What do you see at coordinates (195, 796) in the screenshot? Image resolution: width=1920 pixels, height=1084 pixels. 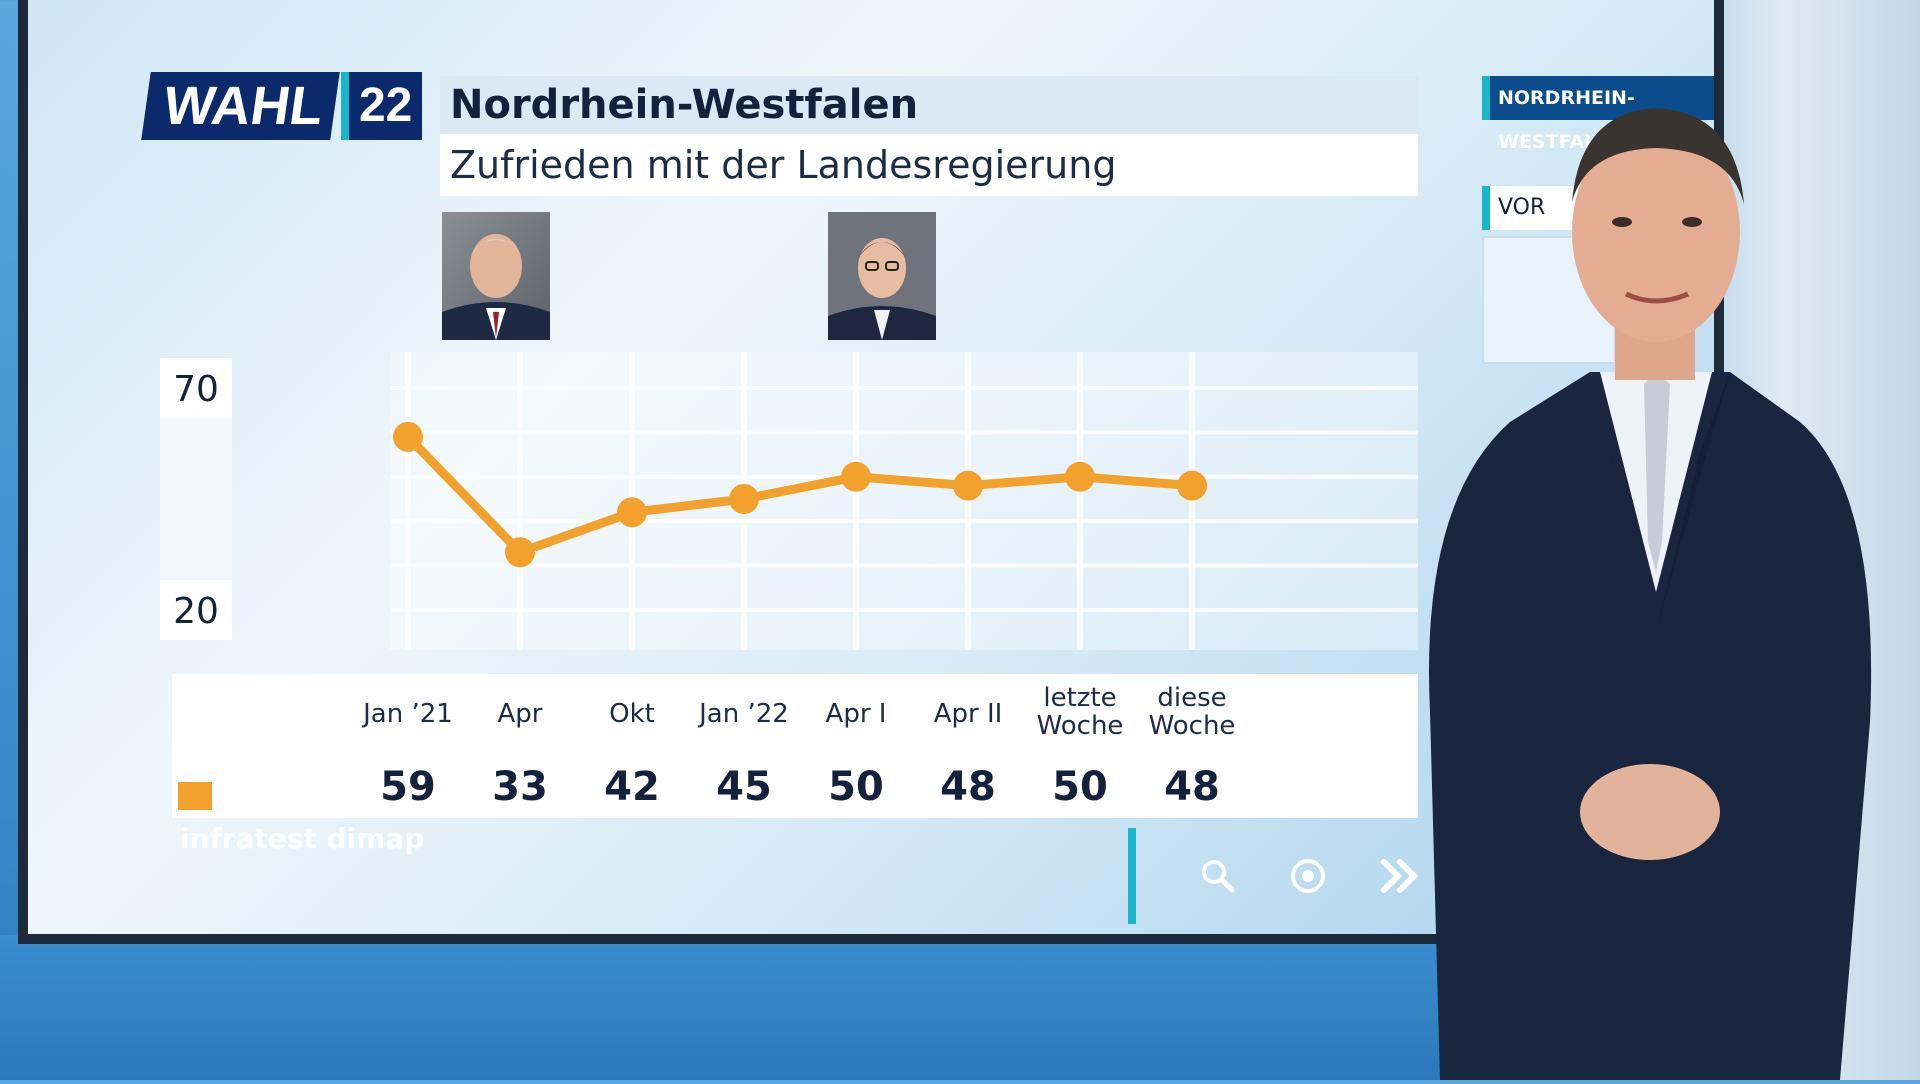 I see `legend-swatch` at bounding box center [195, 796].